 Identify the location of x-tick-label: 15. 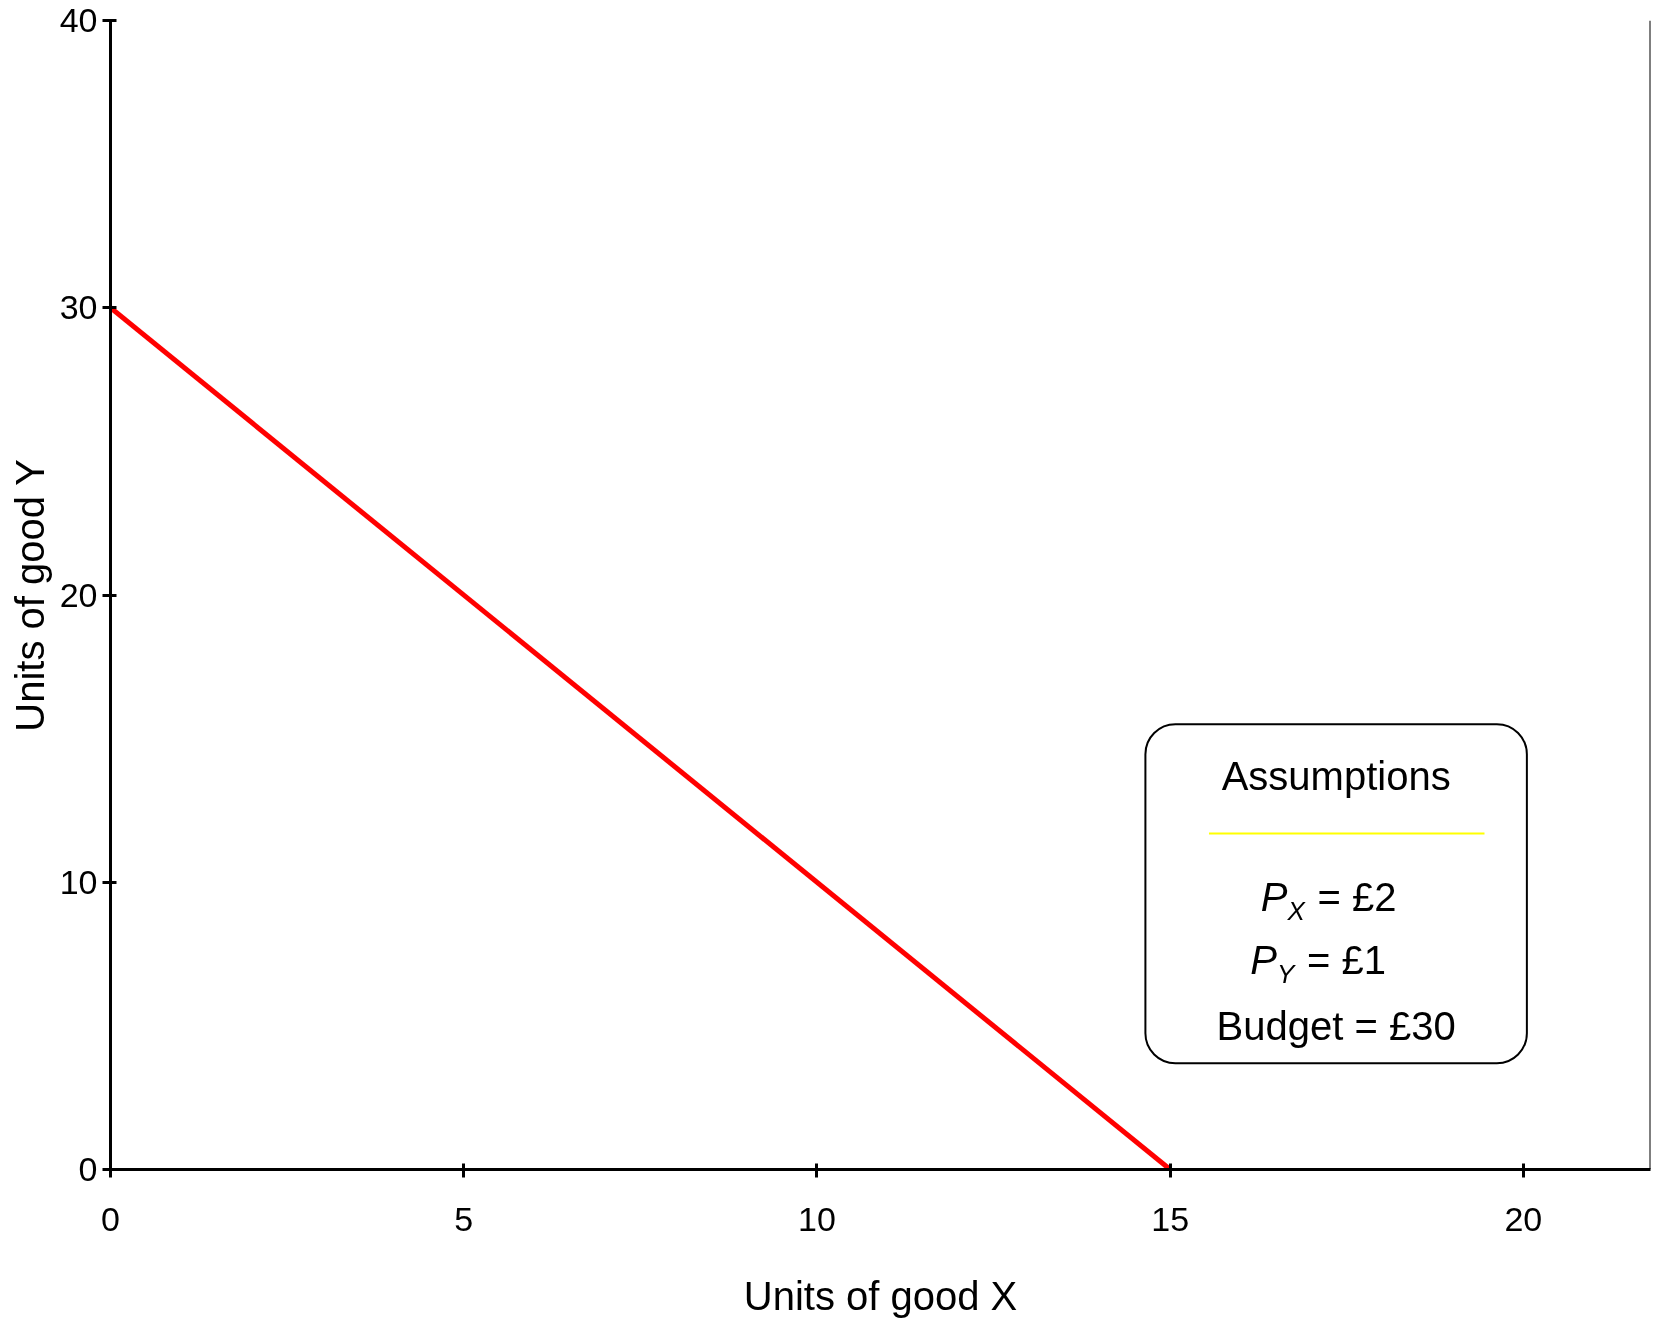
(1170, 1218).